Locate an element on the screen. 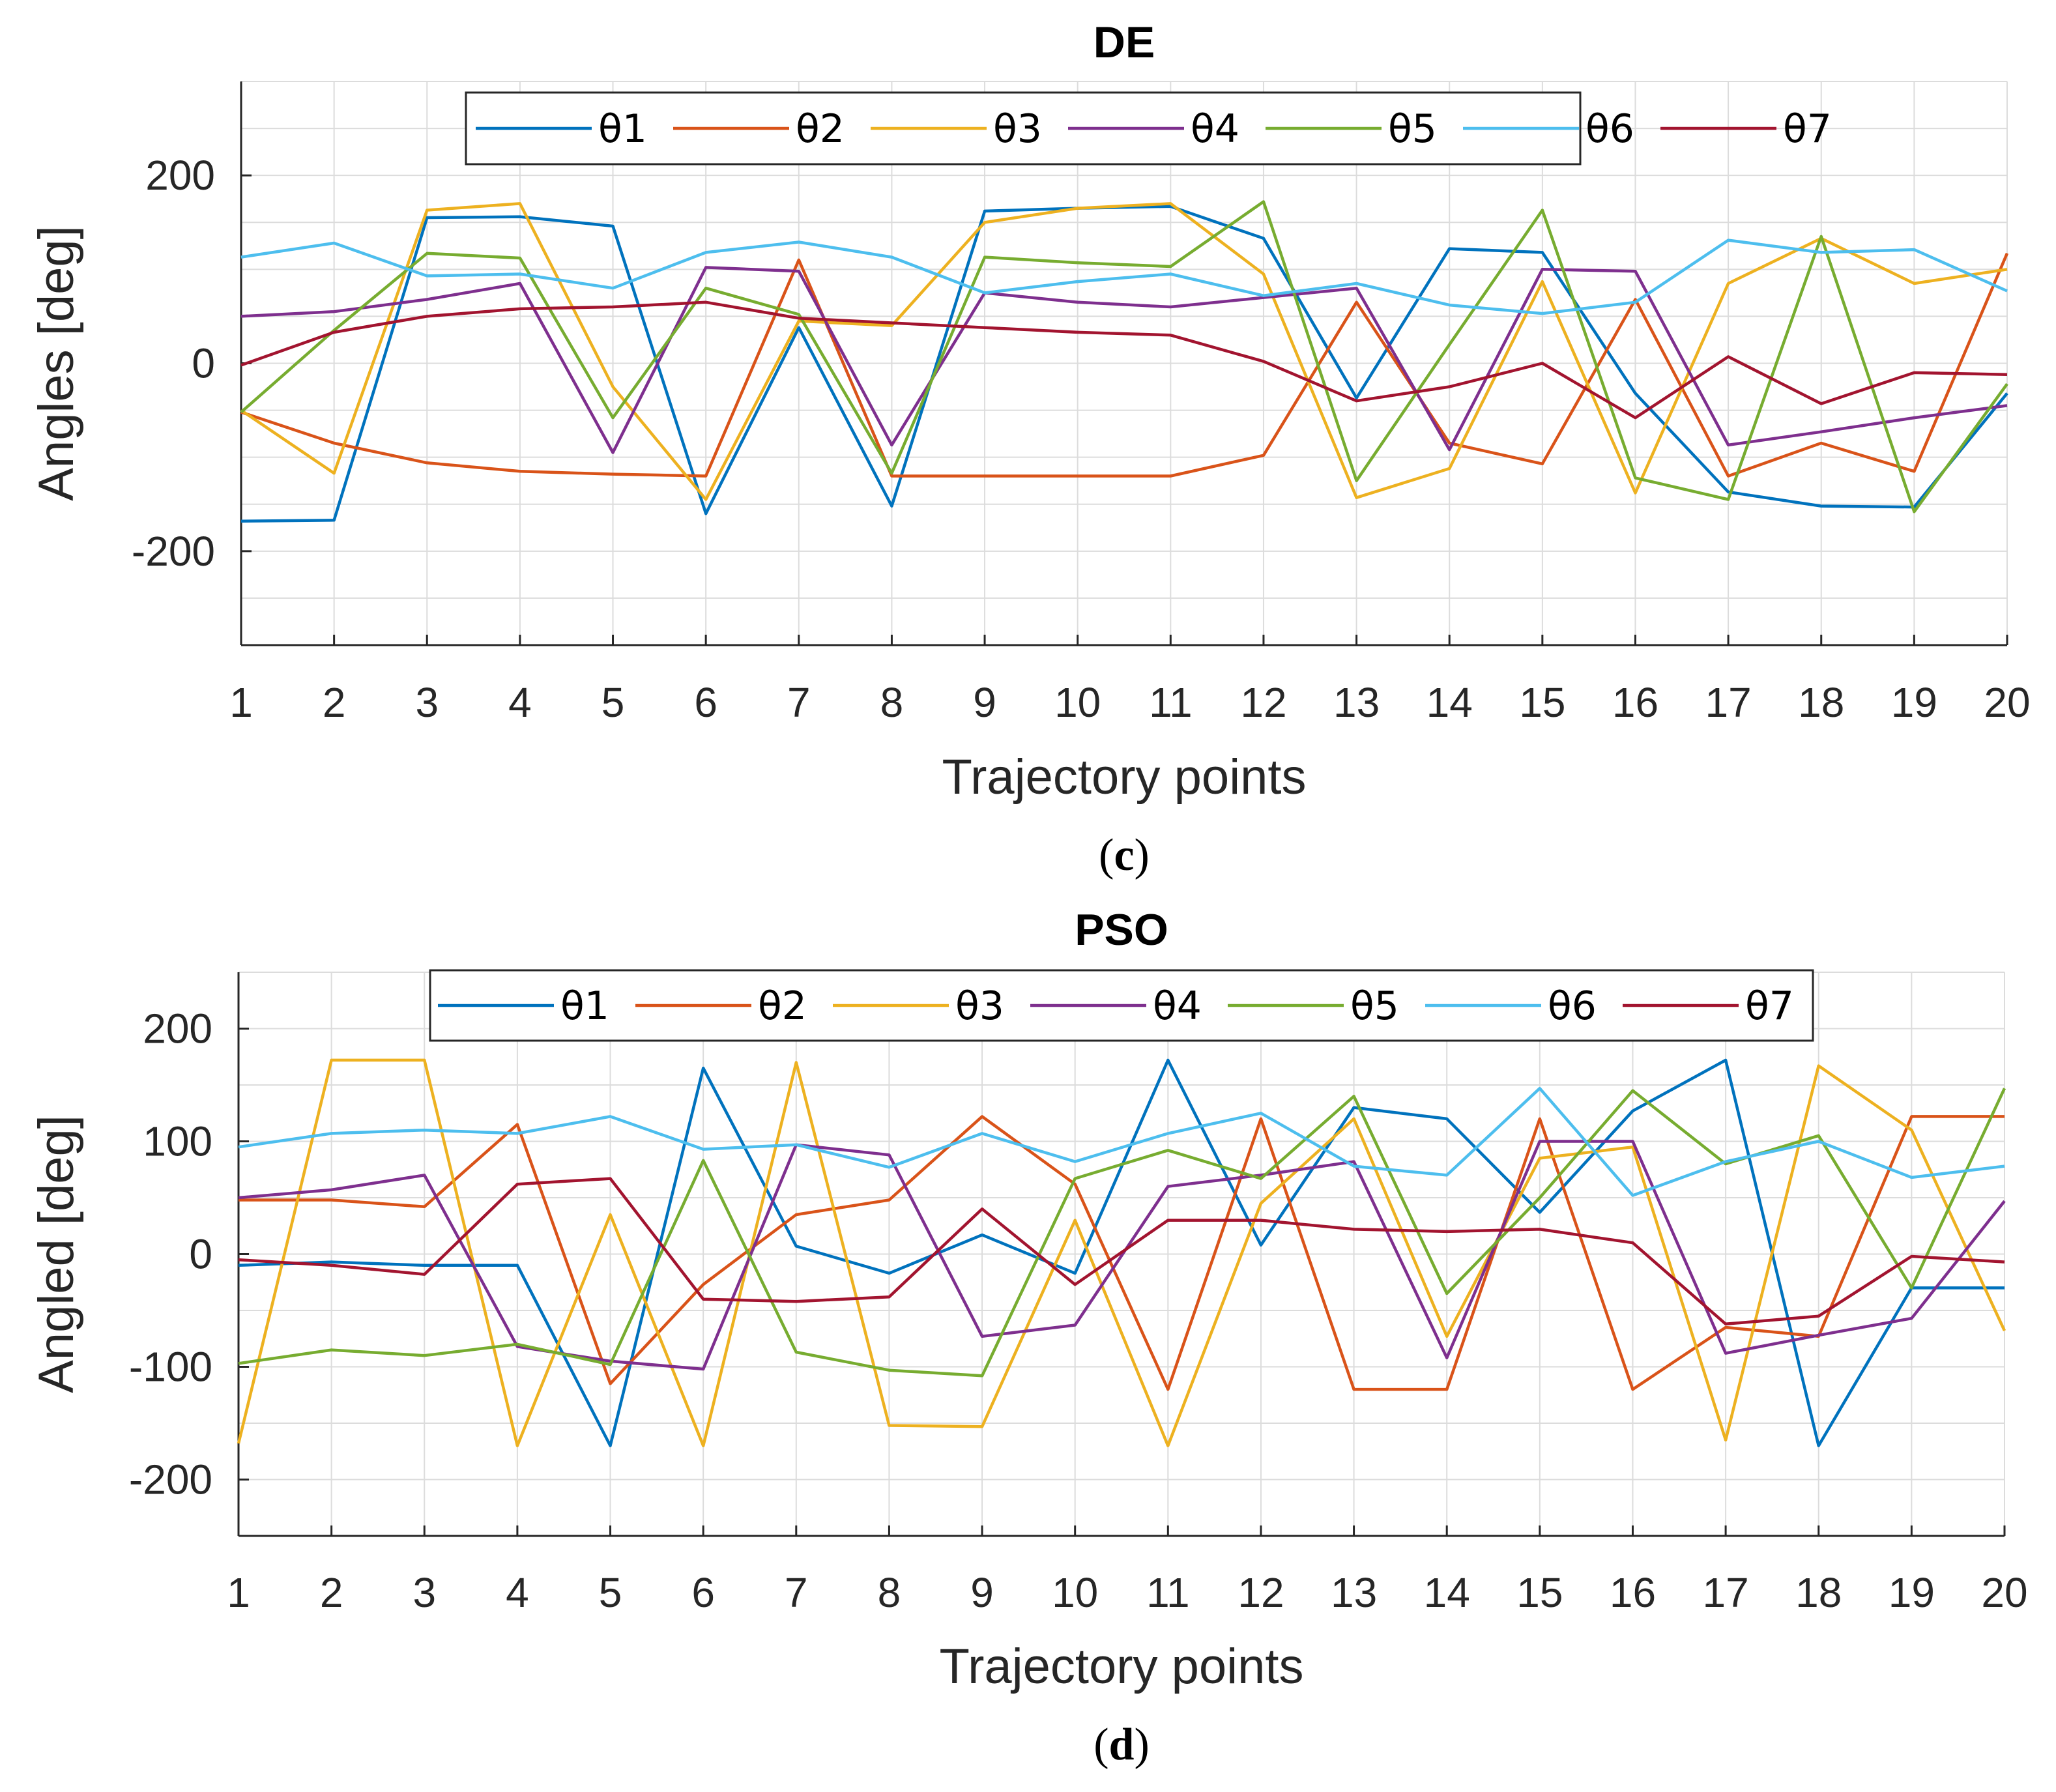 This screenshot has width=2056, height=1792. caption-letter: c is located at coordinates (1124, 855).